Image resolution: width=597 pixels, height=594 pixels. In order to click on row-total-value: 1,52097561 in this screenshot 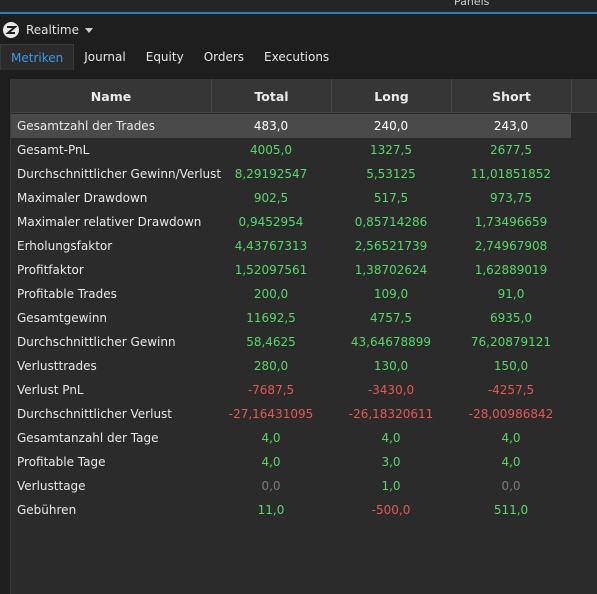, I will do `click(271, 270)`.